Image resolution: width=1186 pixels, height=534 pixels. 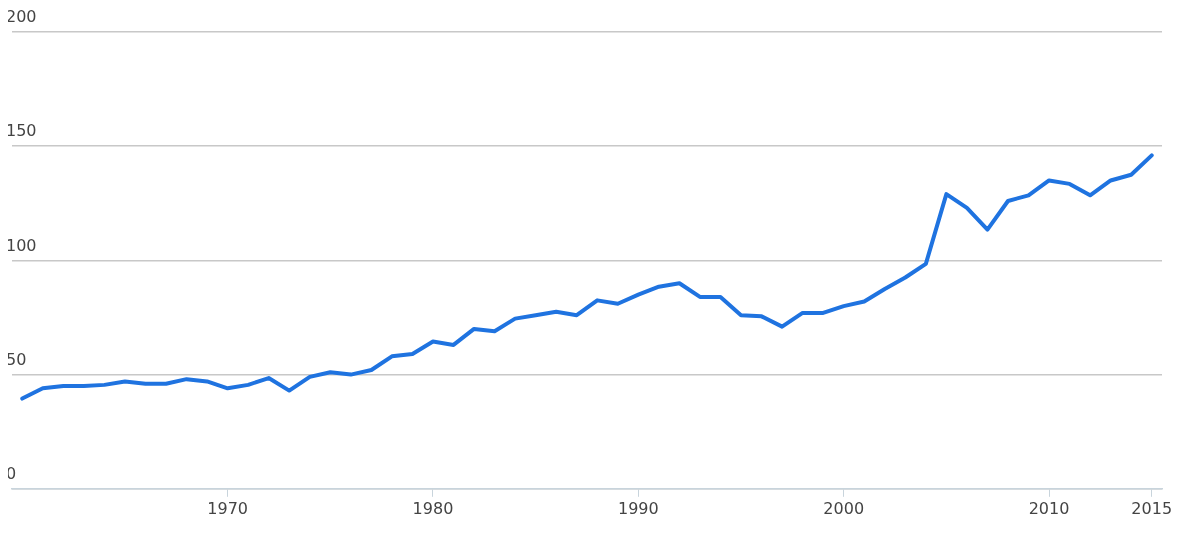 What do you see at coordinates (21, 131) in the screenshot?
I see `y-tick-label: 150` at bounding box center [21, 131].